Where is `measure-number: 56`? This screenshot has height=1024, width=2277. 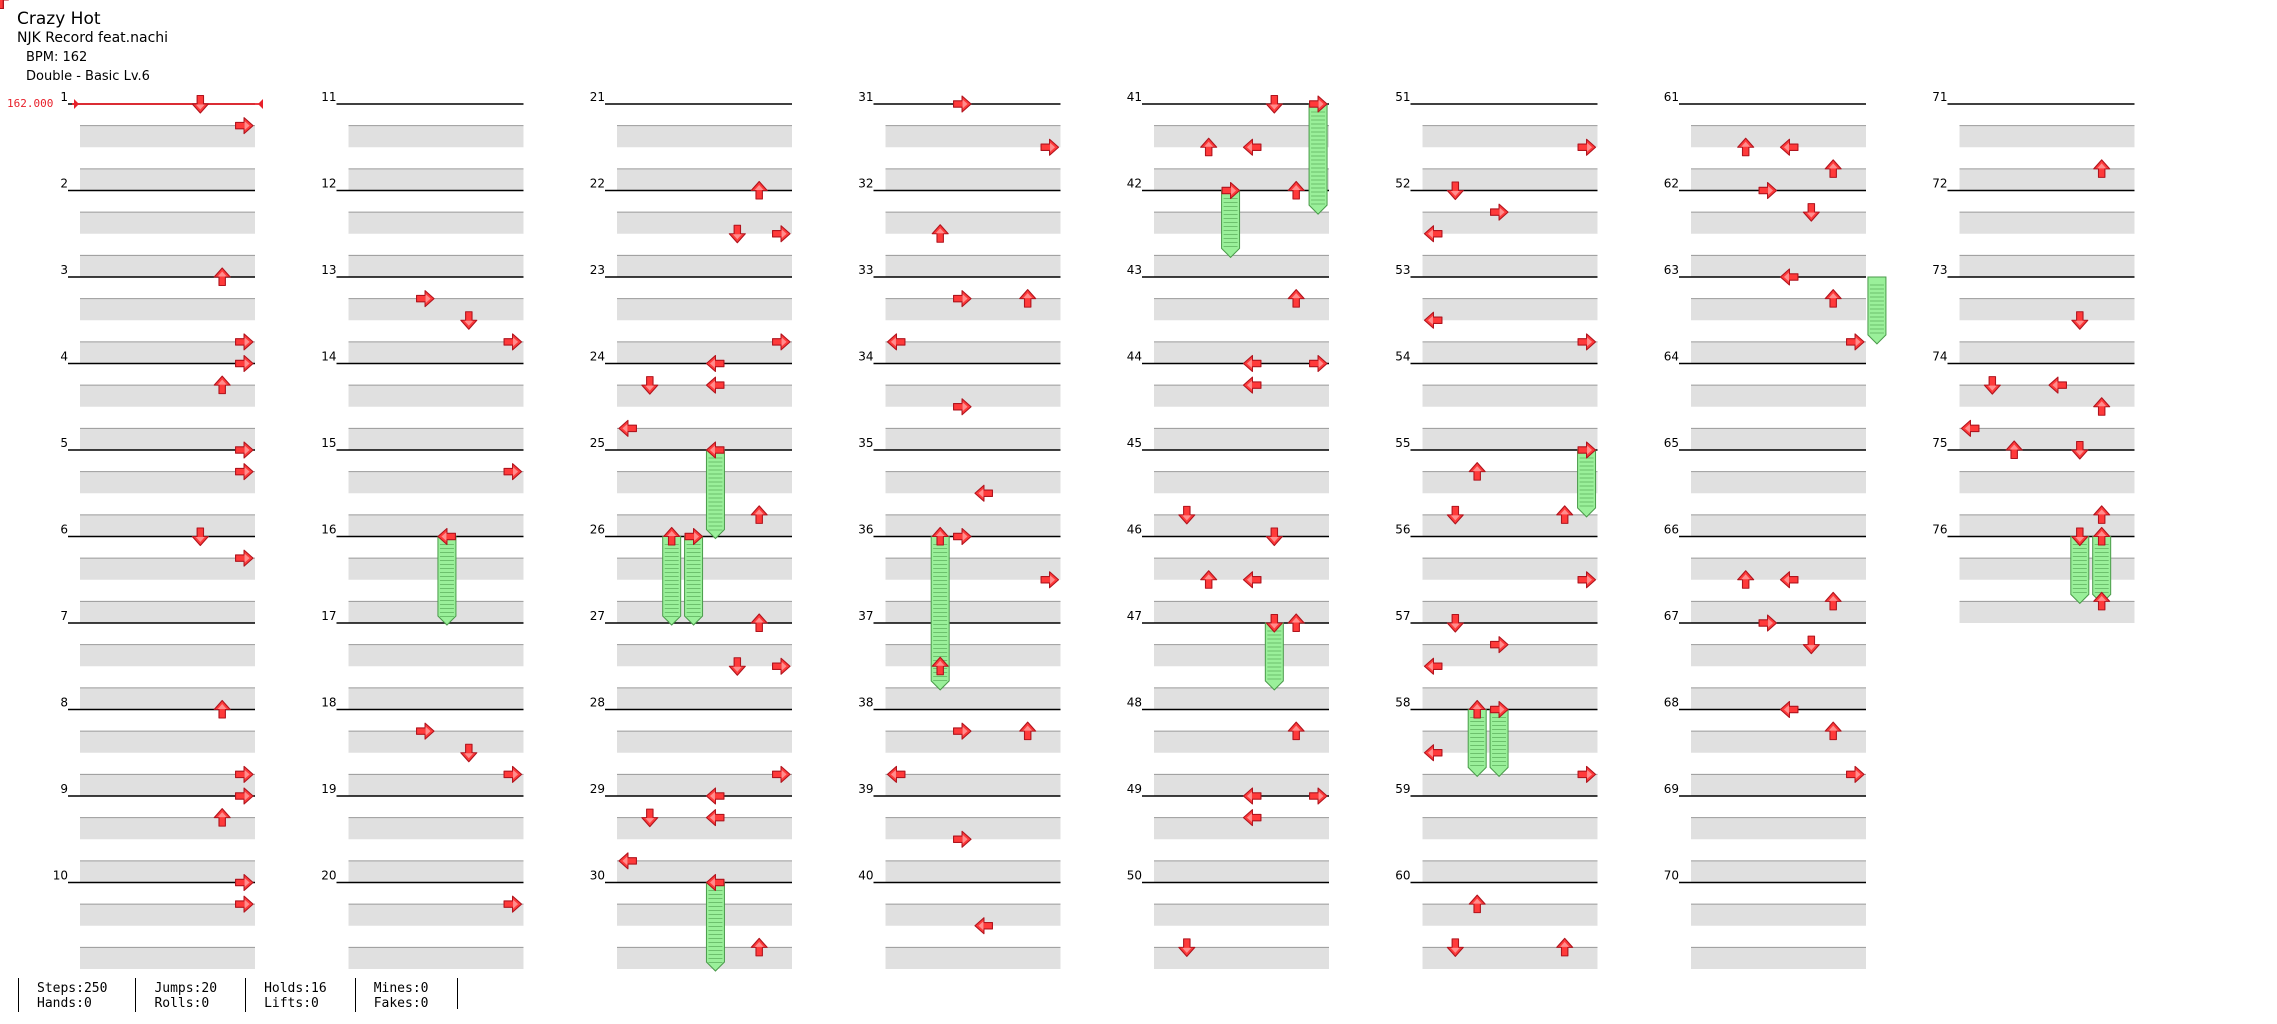 measure-number: 56 is located at coordinates (1402, 530).